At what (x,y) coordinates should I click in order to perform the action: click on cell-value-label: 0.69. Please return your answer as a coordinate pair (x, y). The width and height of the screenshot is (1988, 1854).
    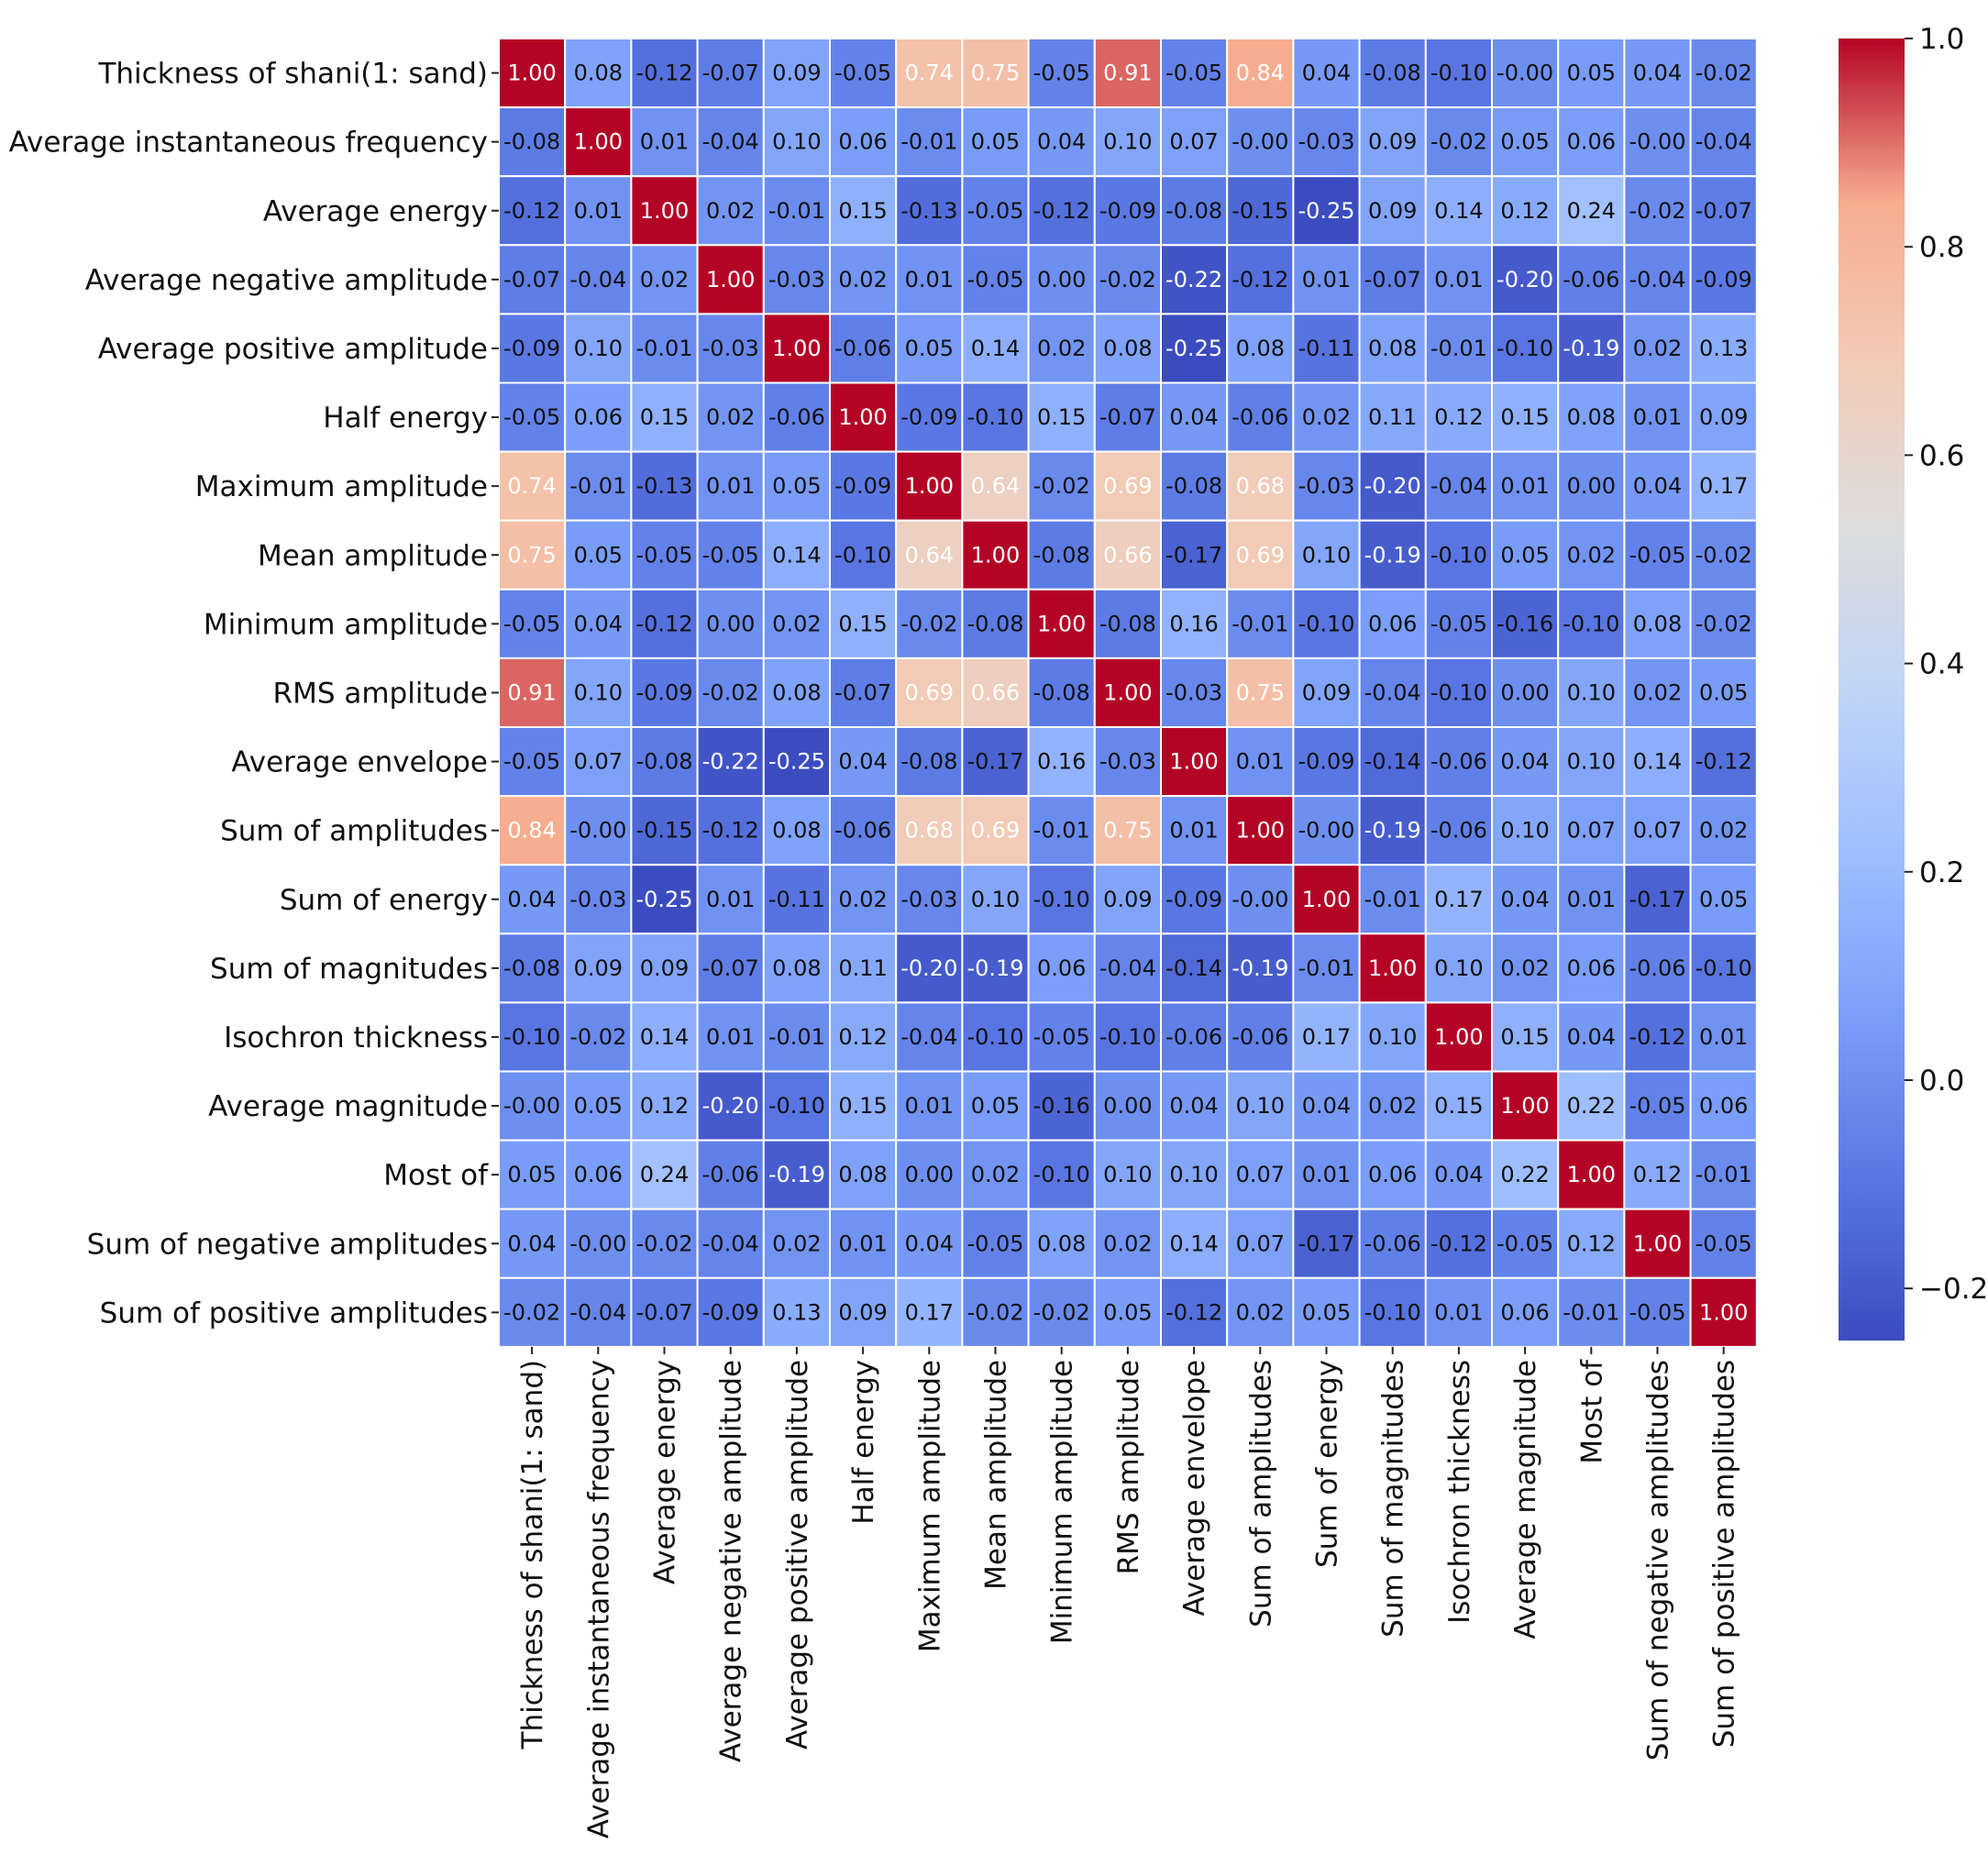
    Looking at the image, I should click on (930, 692).